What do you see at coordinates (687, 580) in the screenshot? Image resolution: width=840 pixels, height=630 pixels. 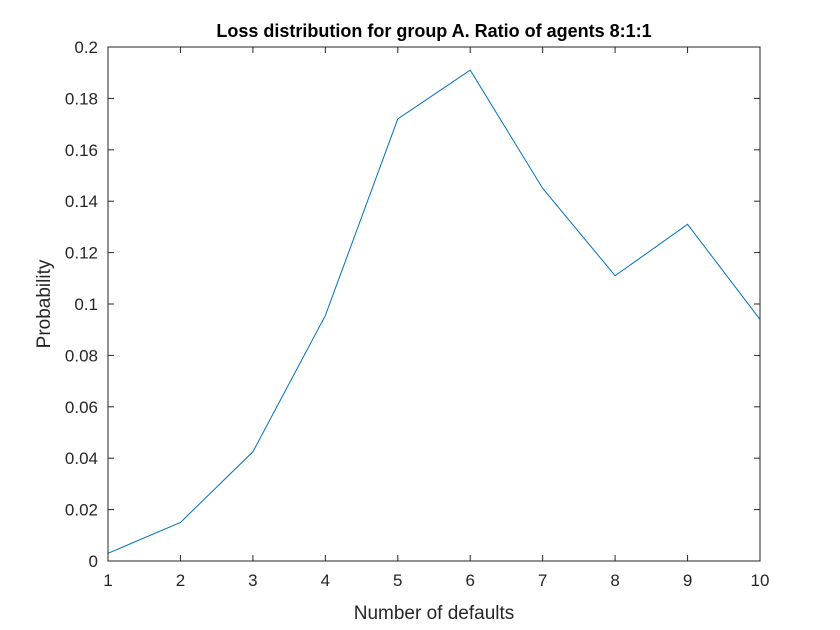 I see `x-tick-label: 9` at bounding box center [687, 580].